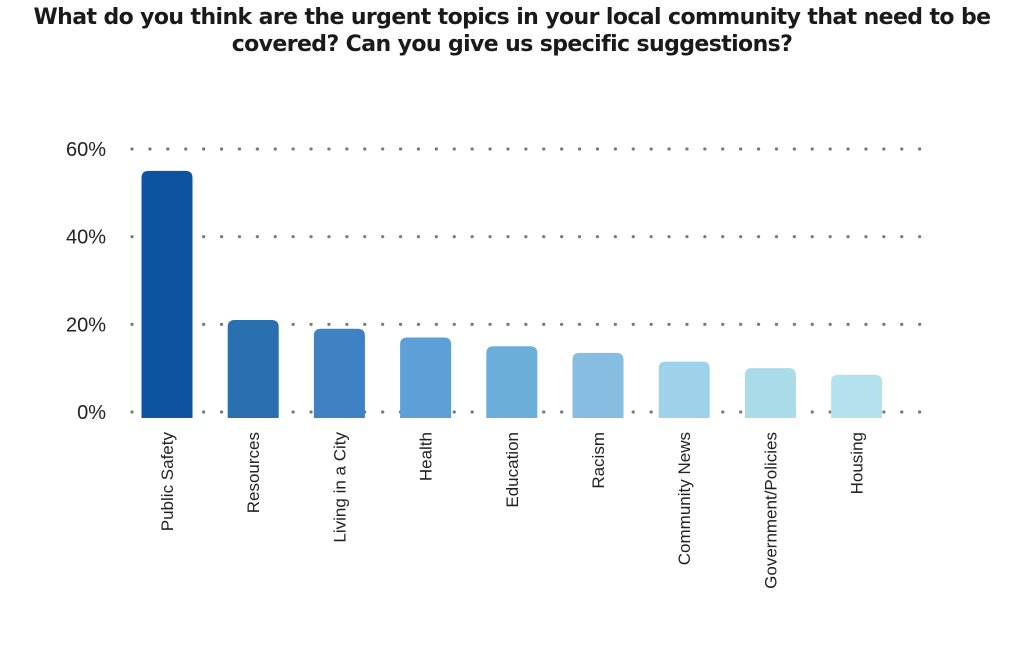 This screenshot has width=1024, height=657. I want to click on x-tick-label: Living in a City, so click(339, 487).